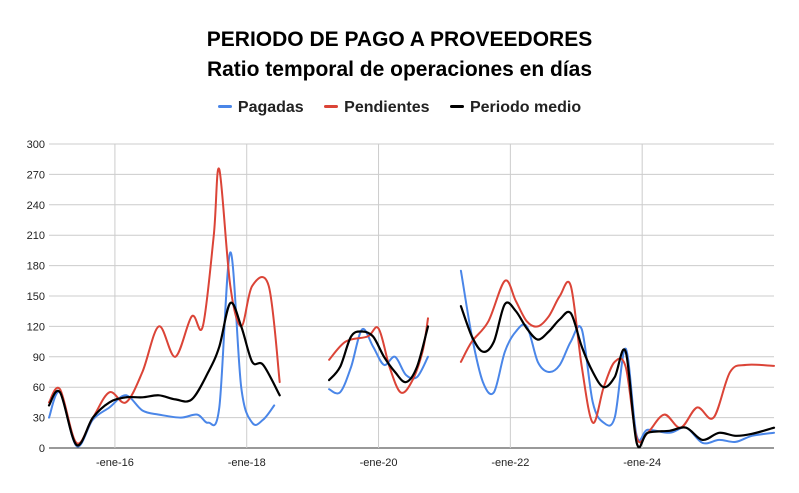 The height and width of the screenshot is (493, 799). I want to click on y-tick-label: 90, so click(39, 358).